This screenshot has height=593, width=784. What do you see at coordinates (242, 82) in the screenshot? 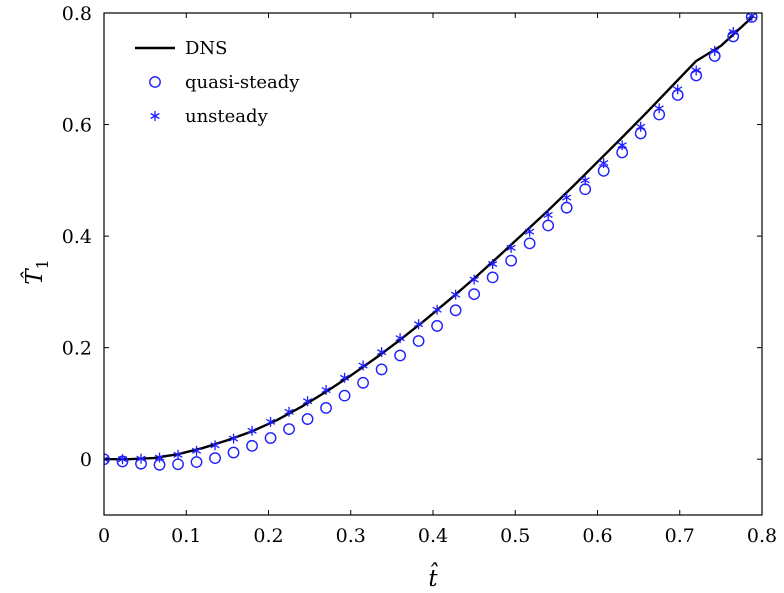
I see `legend-label: quasi-steady` at bounding box center [242, 82].